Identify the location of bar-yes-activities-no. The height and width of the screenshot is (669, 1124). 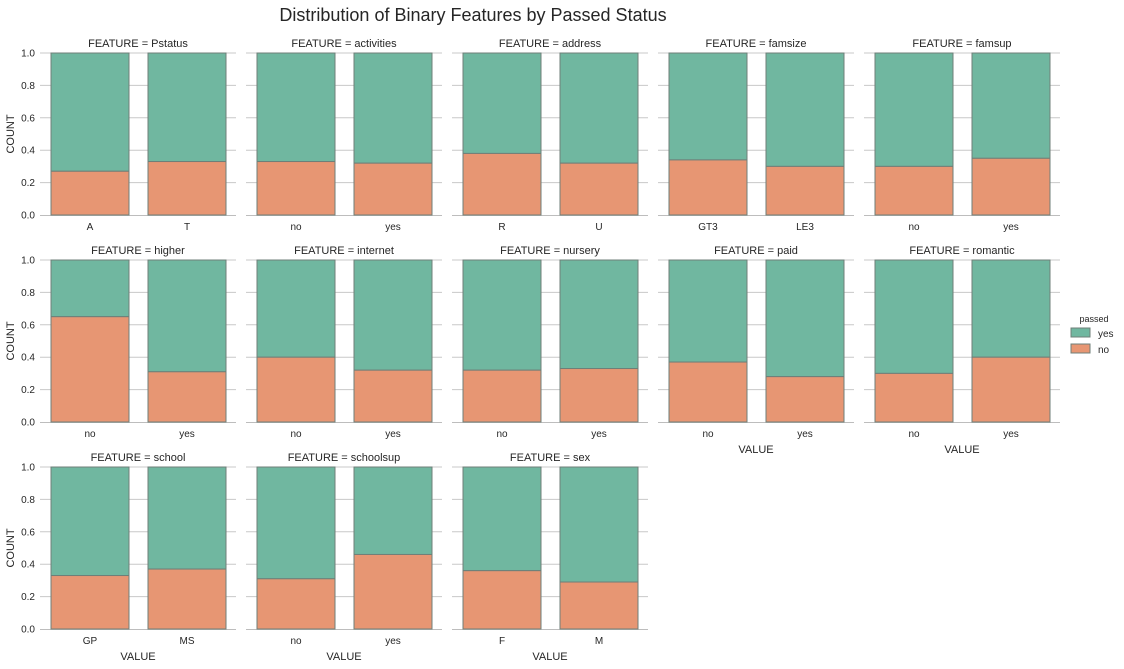
(296, 107).